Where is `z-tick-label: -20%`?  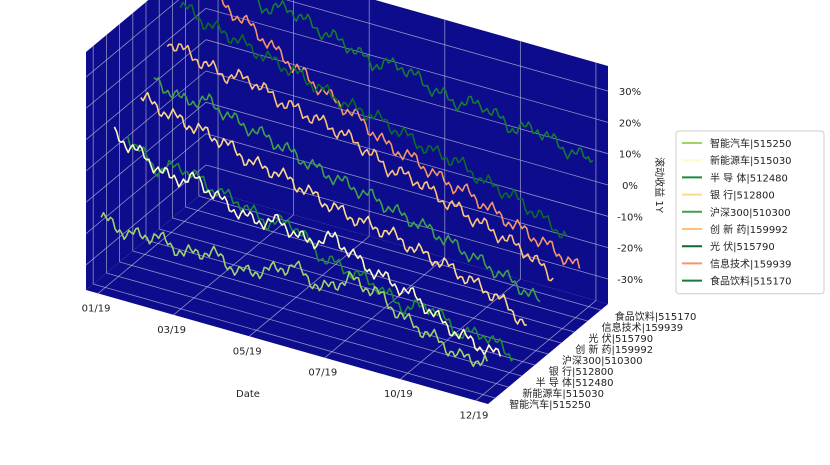
z-tick-label: -20% is located at coordinates (630, 249).